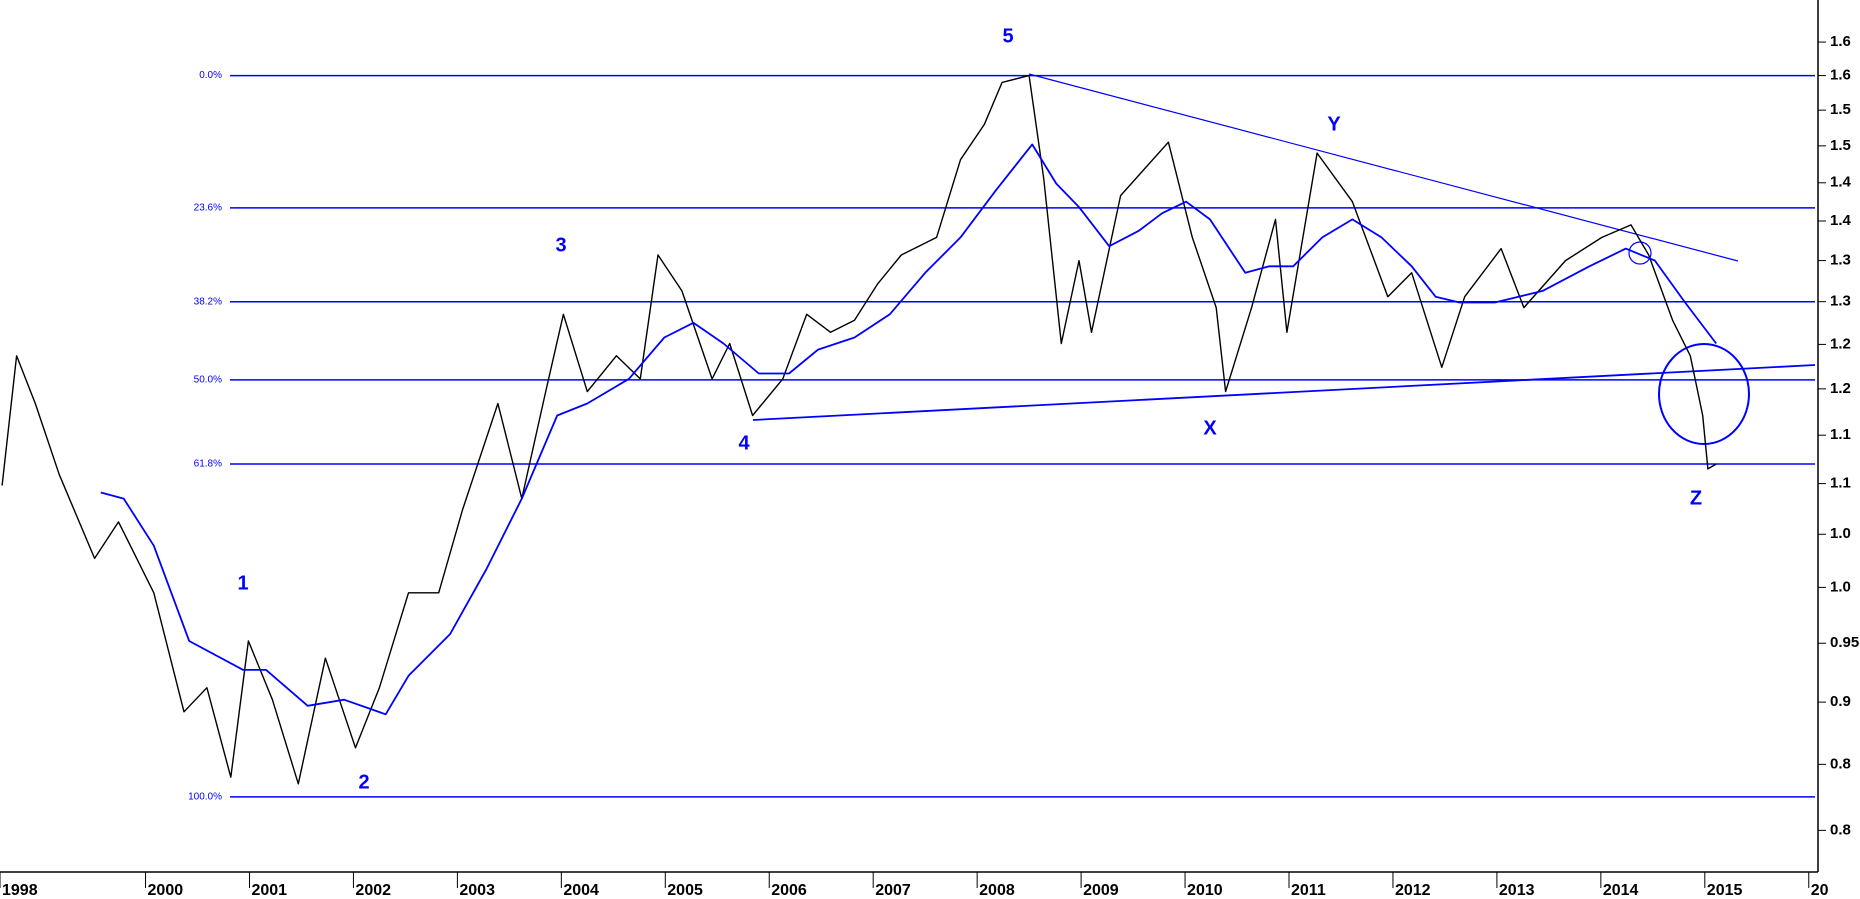  What do you see at coordinates (242, 583) in the screenshot?
I see `wave-label: 1` at bounding box center [242, 583].